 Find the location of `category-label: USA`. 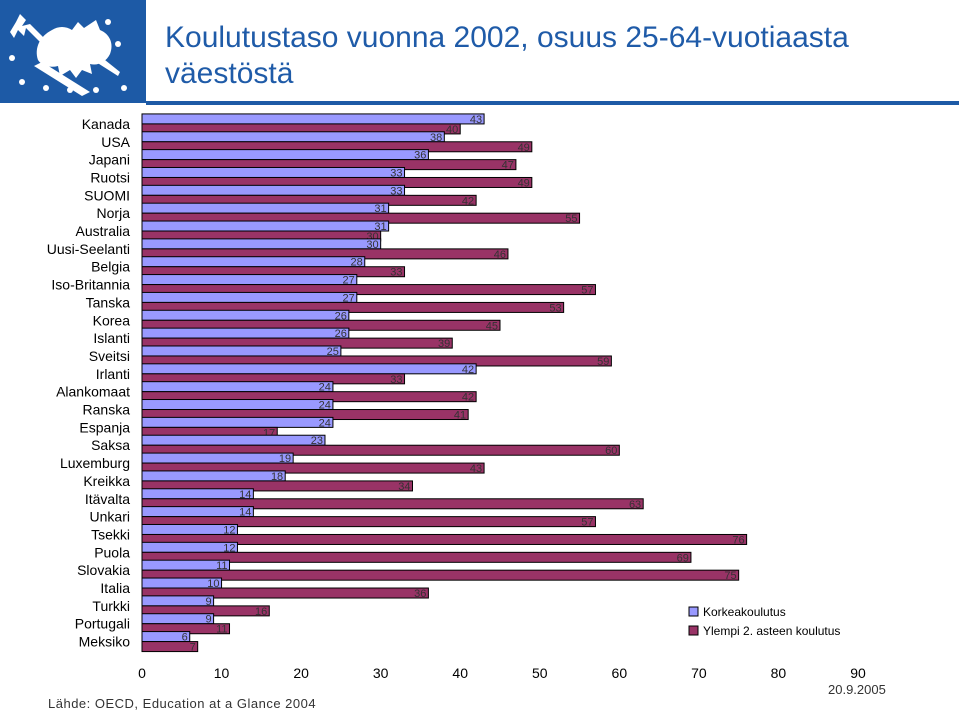

category-label: USA is located at coordinates (115, 142).